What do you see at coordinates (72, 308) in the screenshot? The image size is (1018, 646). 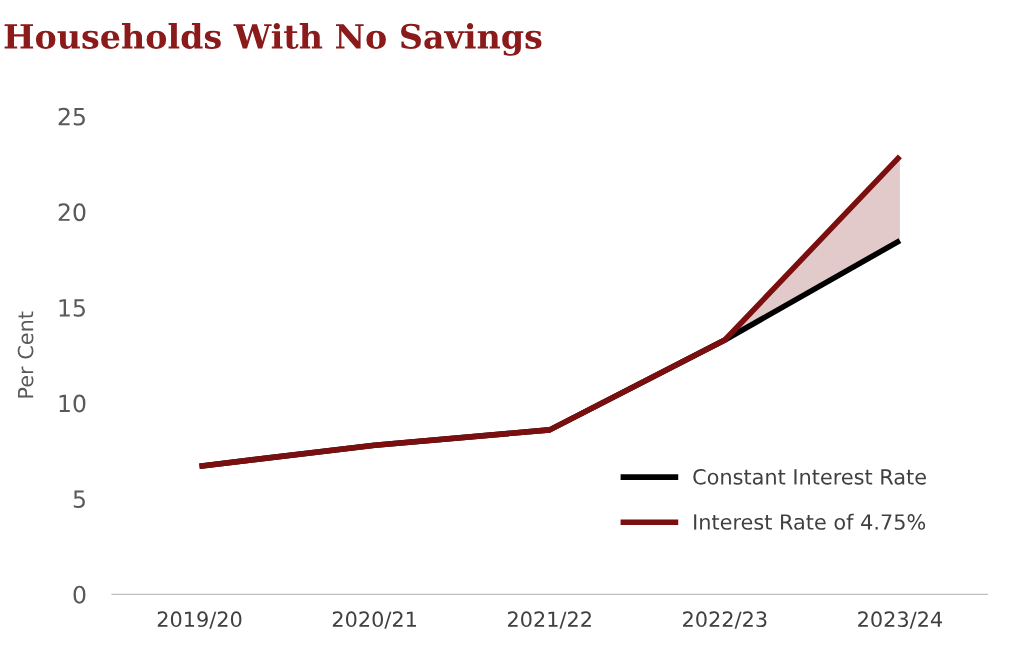 I see `y-tick-label: 15` at bounding box center [72, 308].